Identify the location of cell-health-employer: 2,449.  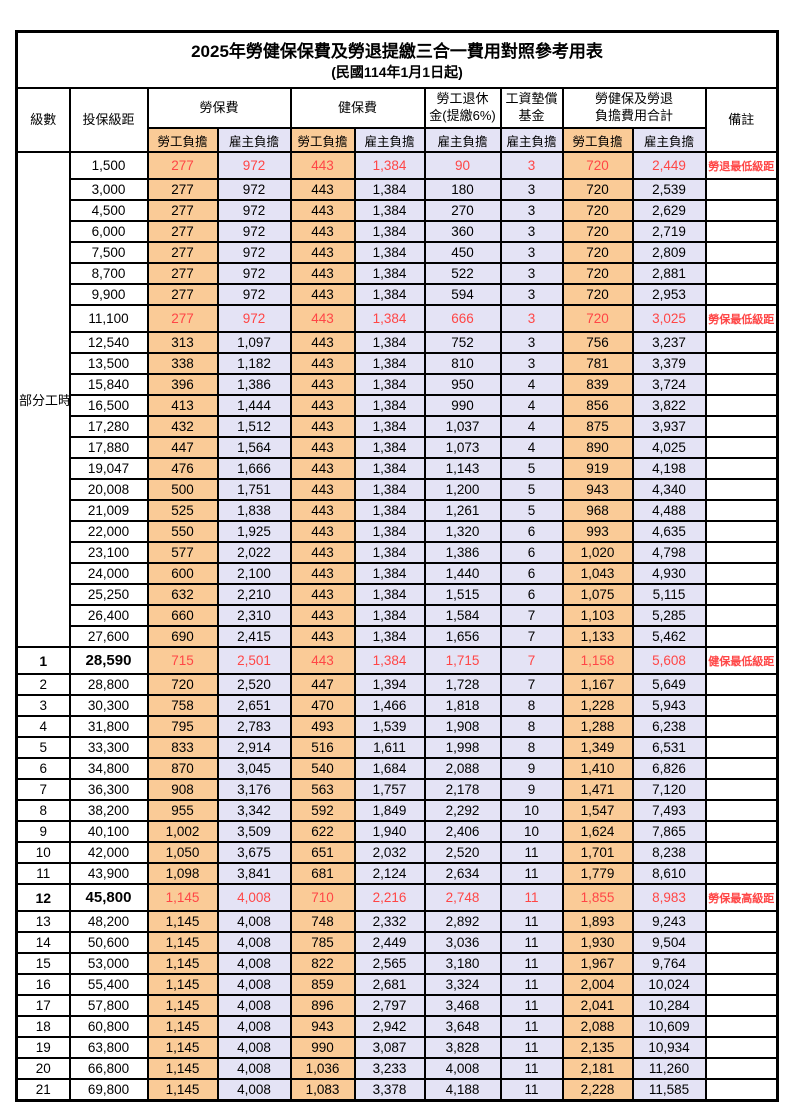
(389, 942).